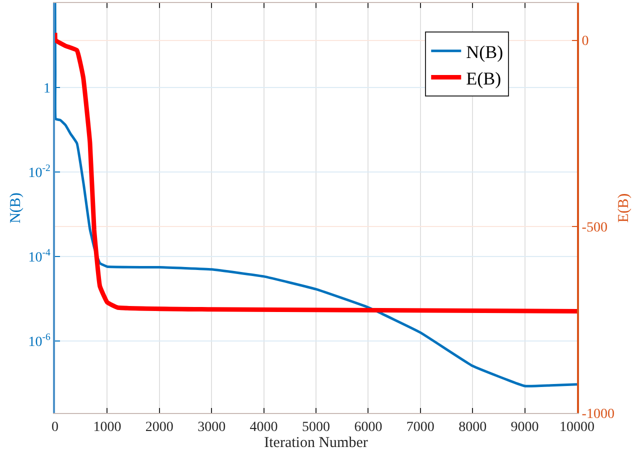 This screenshot has height=457, width=632. Describe the element at coordinates (577, 427) in the screenshot. I see `x-tick-label: 10000` at that location.